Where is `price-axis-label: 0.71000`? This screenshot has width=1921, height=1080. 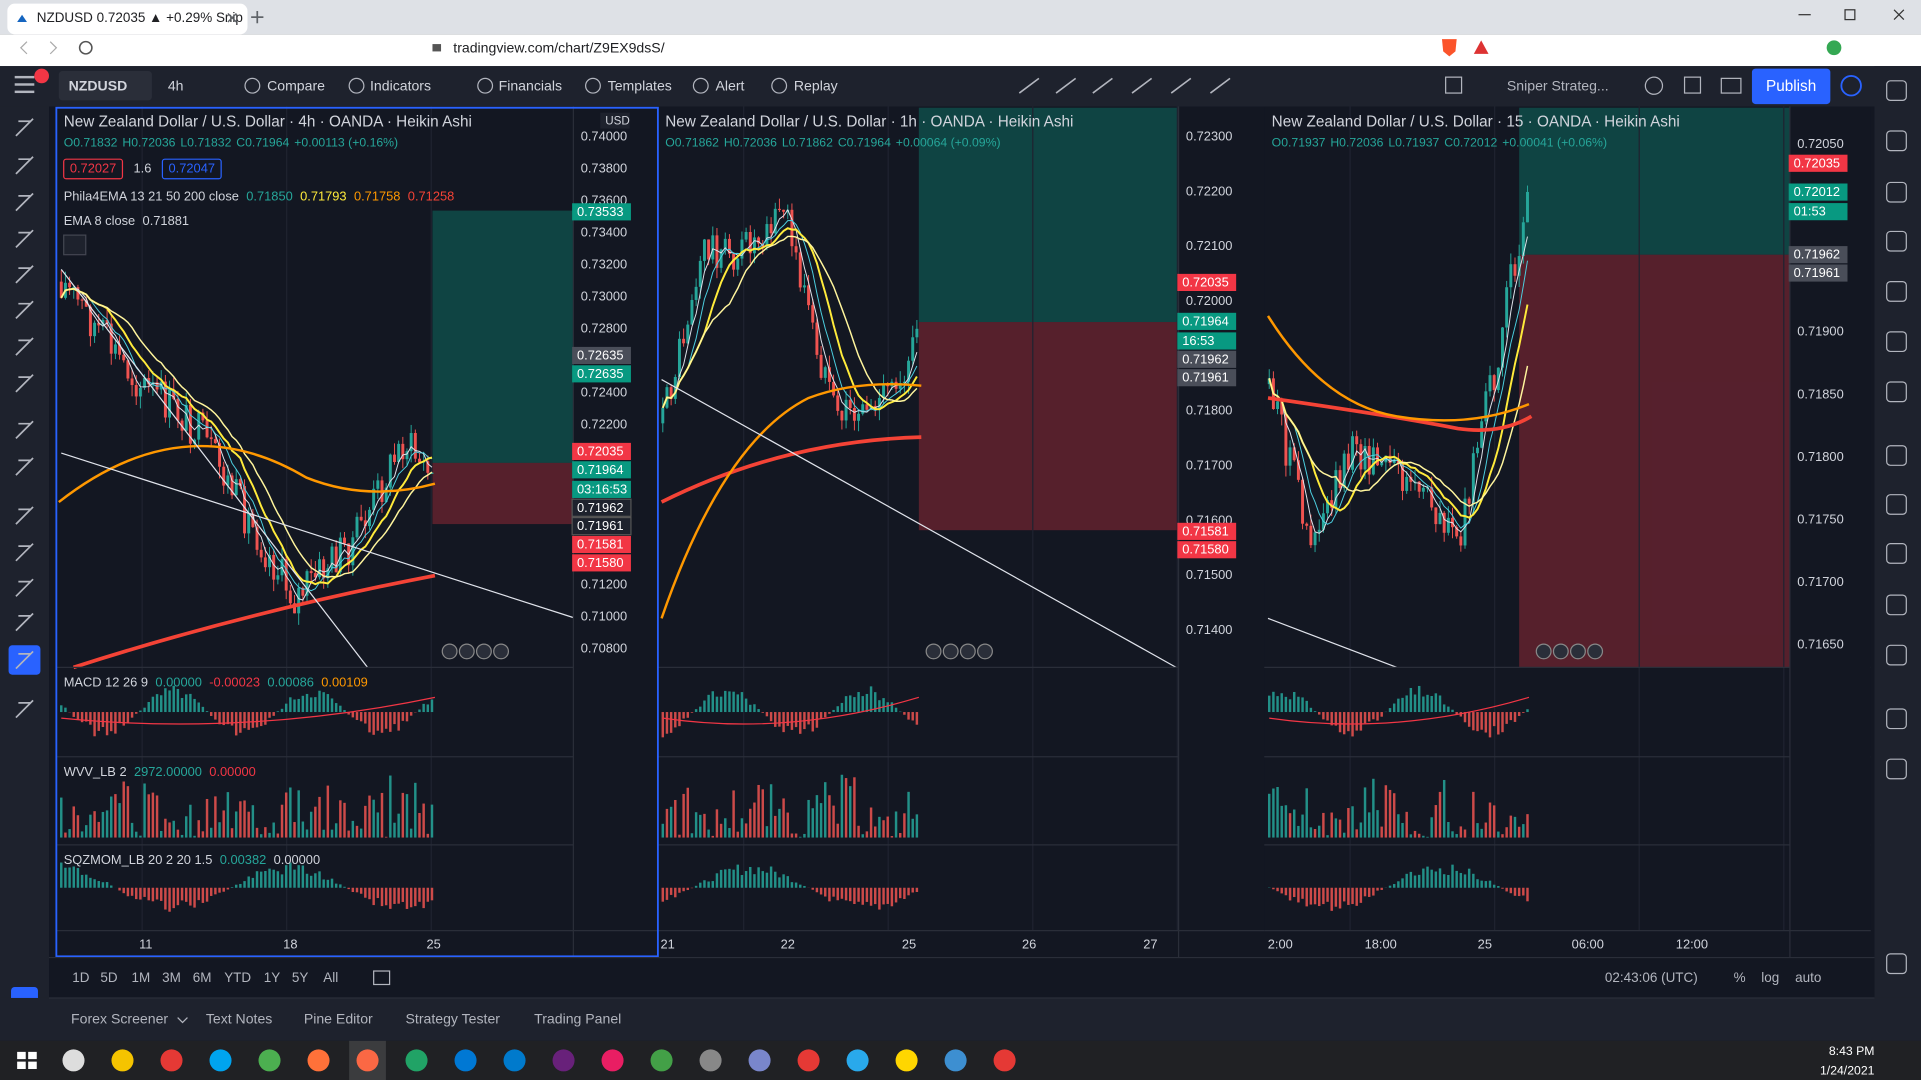
price-axis-label: 0.71000 is located at coordinates (604, 615).